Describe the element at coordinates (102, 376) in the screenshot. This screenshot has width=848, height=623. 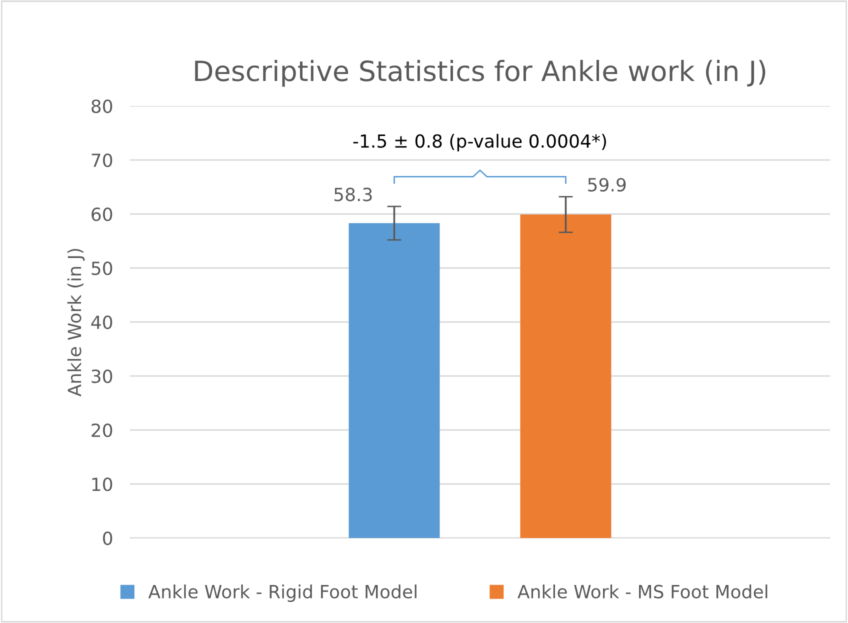
I see `y-tick-label: 30` at that location.